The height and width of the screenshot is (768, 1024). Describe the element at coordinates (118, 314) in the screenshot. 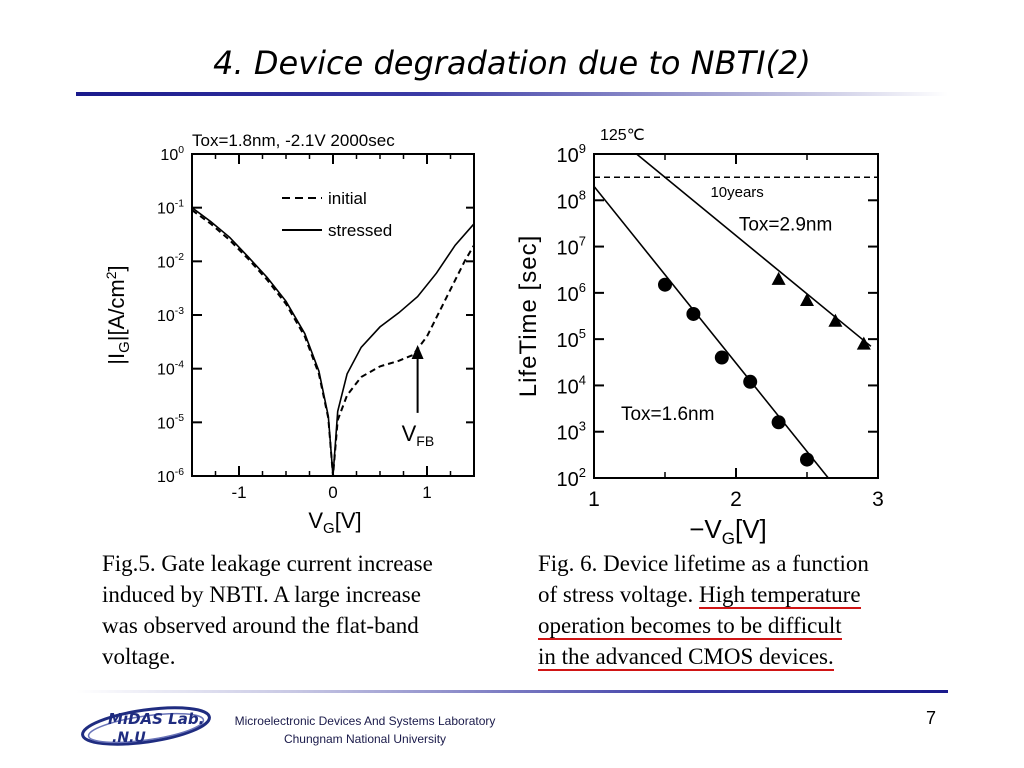

I see `y-axis-label: |IG|[A/cm2]` at that location.